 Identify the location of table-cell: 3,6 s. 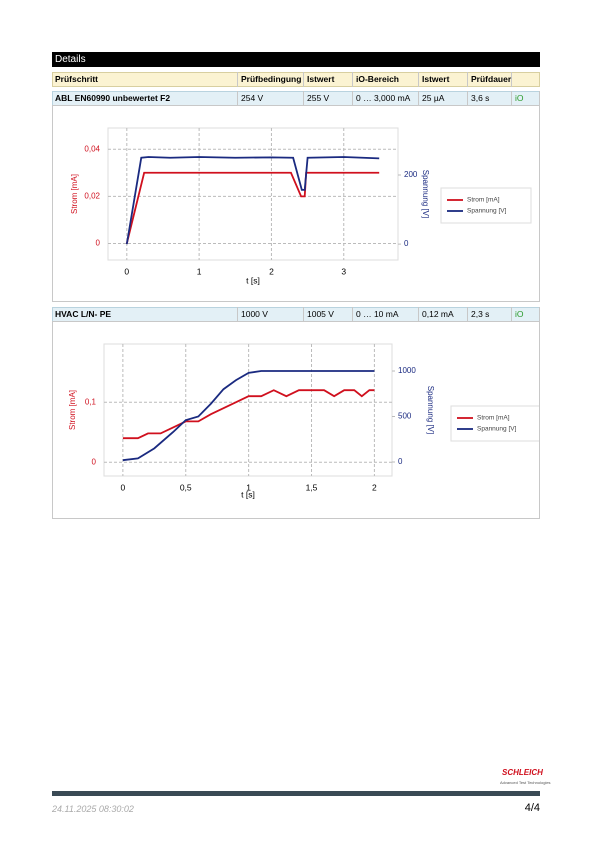
(490, 98).